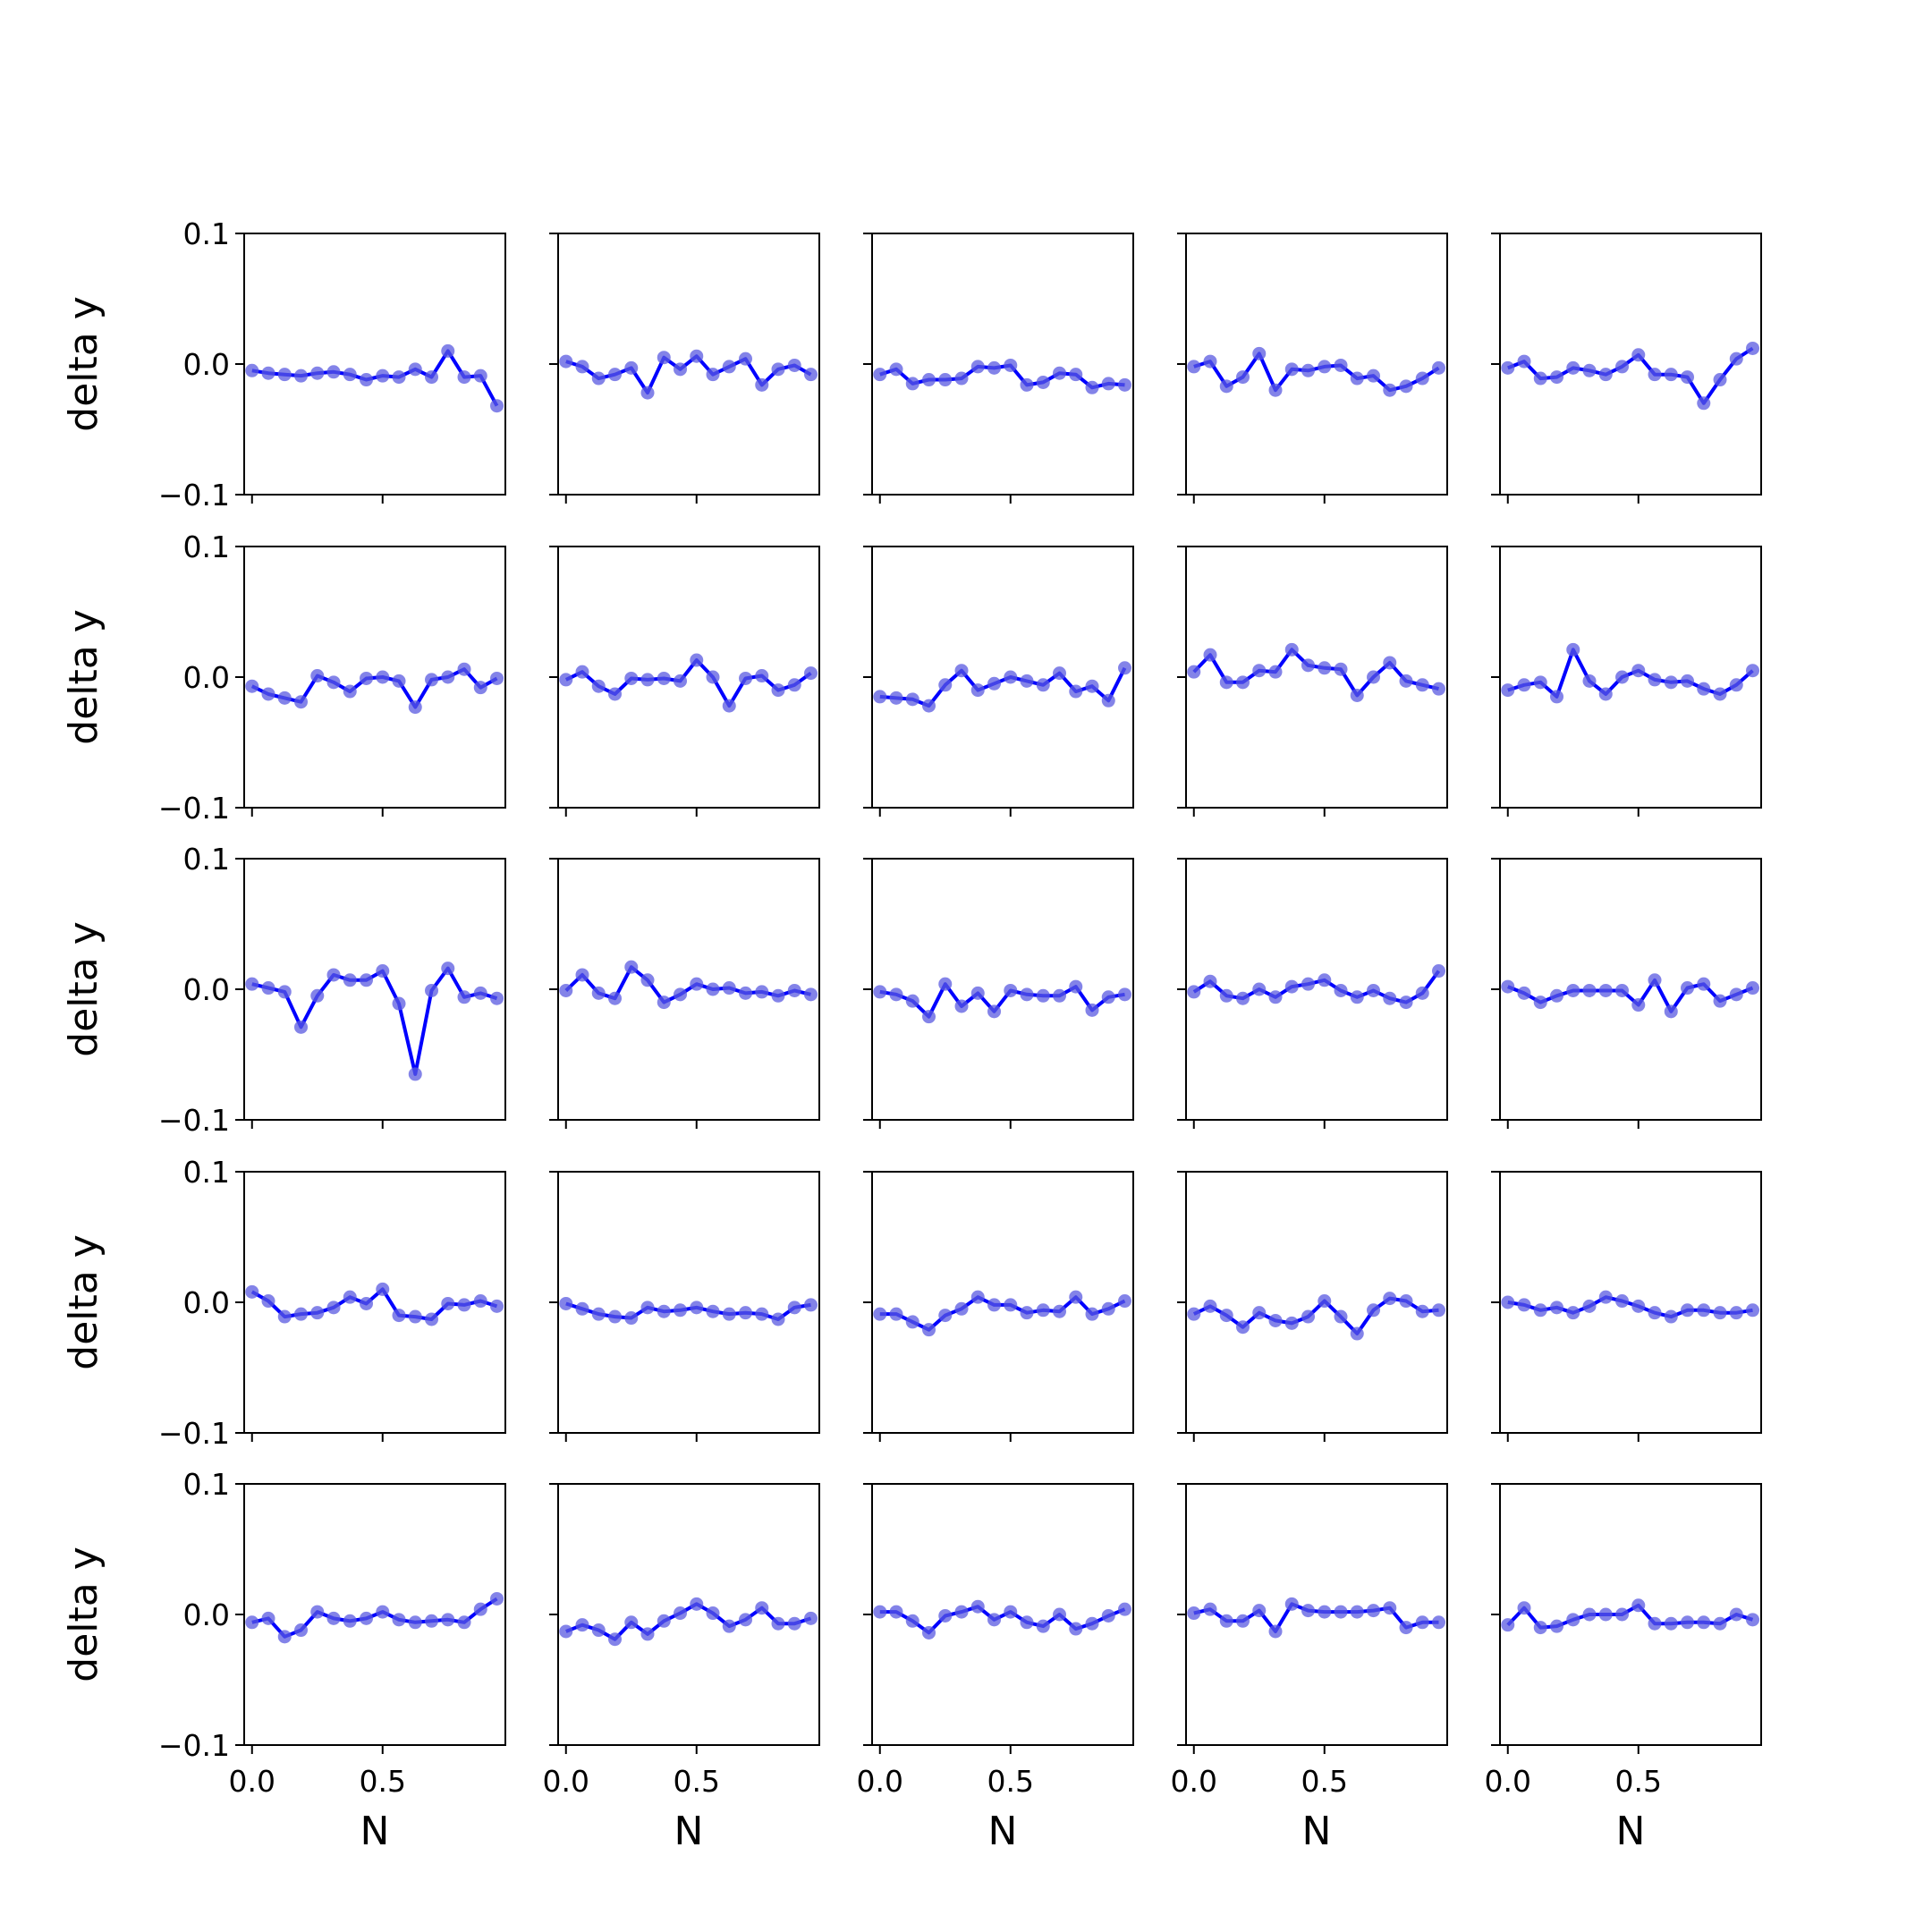  I want to click on subplot-r2-c1: −0.1 0.0 0.1, so click(332, 678).